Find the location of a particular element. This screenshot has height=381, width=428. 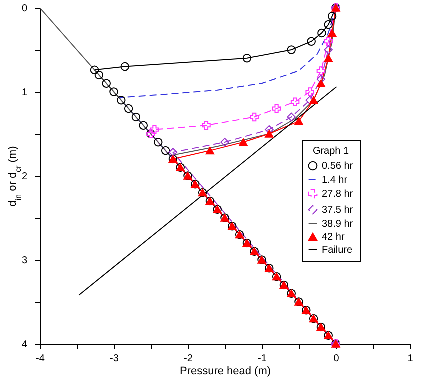

y-tick-label: 3 is located at coordinates (25, 261).